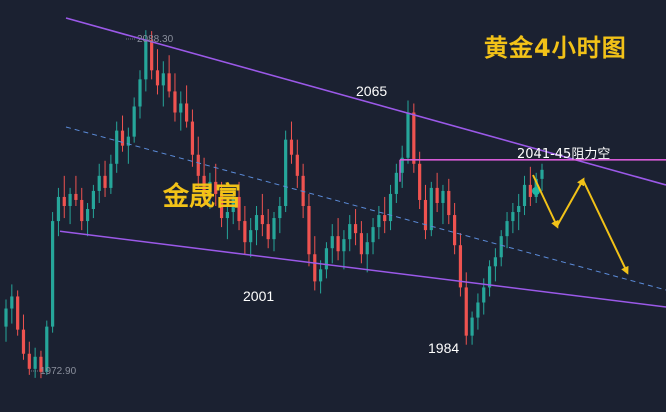 This screenshot has width=666, height=412. I want to click on forecast-arrows-layer, so click(580, 224).